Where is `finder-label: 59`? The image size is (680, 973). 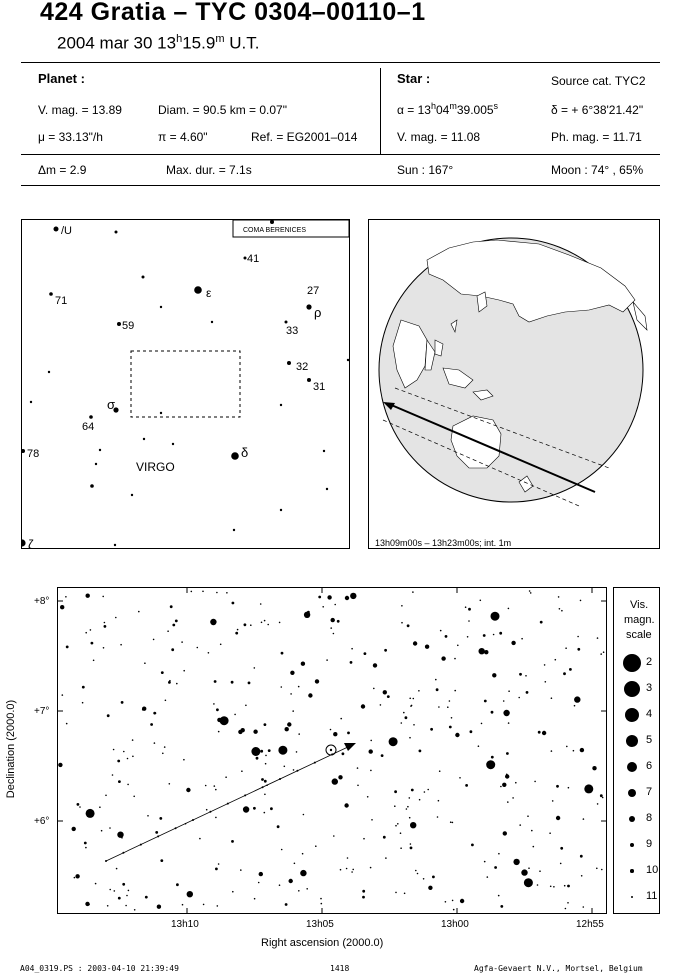 finder-label: 59 is located at coordinates (128, 326).